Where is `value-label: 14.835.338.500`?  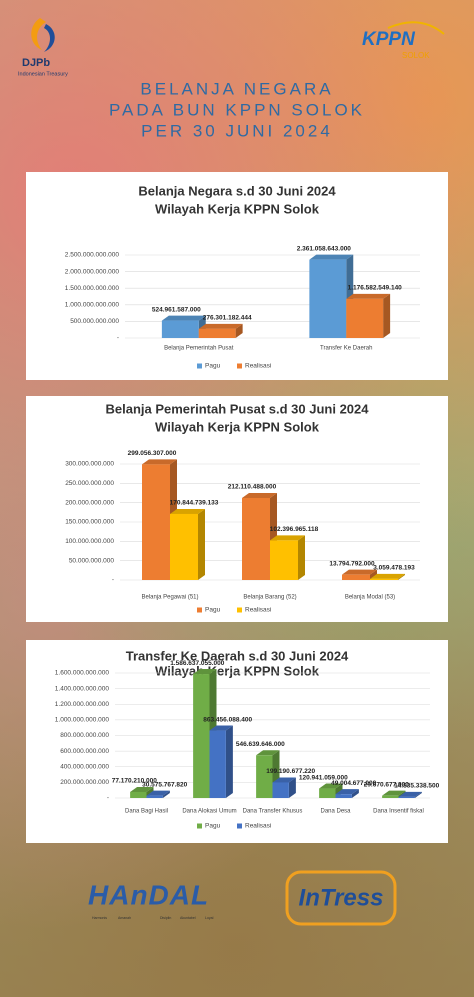 value-label: 14.835.338.500 is located at coordinates (417, 786).